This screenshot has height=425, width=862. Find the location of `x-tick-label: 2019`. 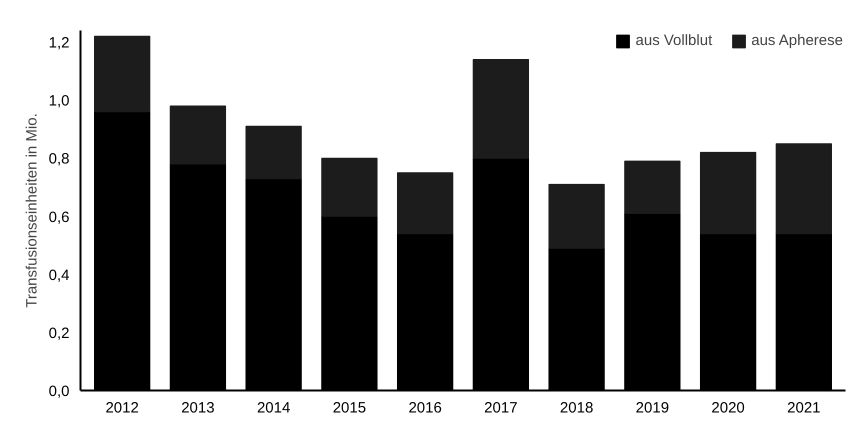

x-tick-label: 2019 is located at coordinates (653, 408).